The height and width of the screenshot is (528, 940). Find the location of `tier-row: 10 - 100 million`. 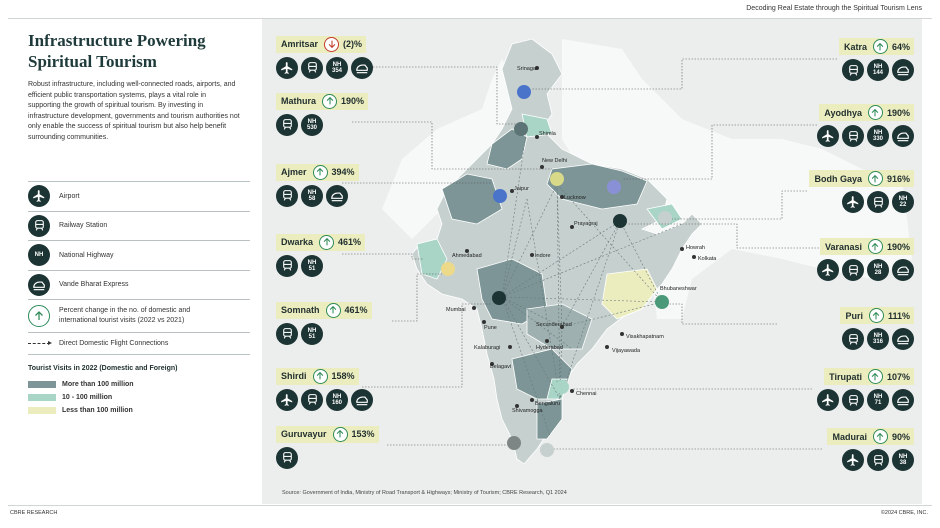

tier-row: 10 - 100 million is located at coordinates (139, 397).